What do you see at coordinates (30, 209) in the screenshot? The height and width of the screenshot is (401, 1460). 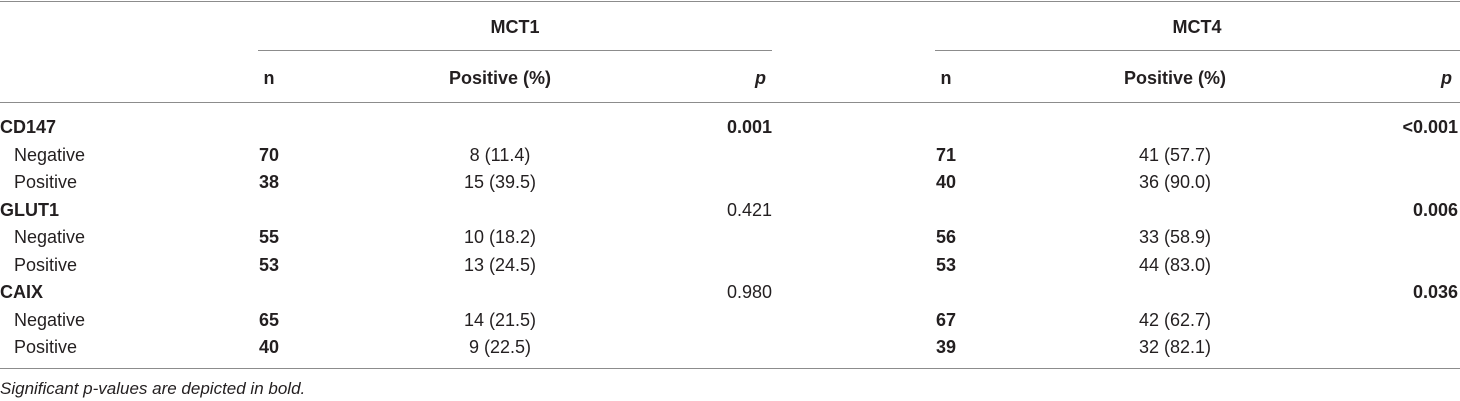 I see `row-group-label: GLUT1` at bounding box center [30, 209].